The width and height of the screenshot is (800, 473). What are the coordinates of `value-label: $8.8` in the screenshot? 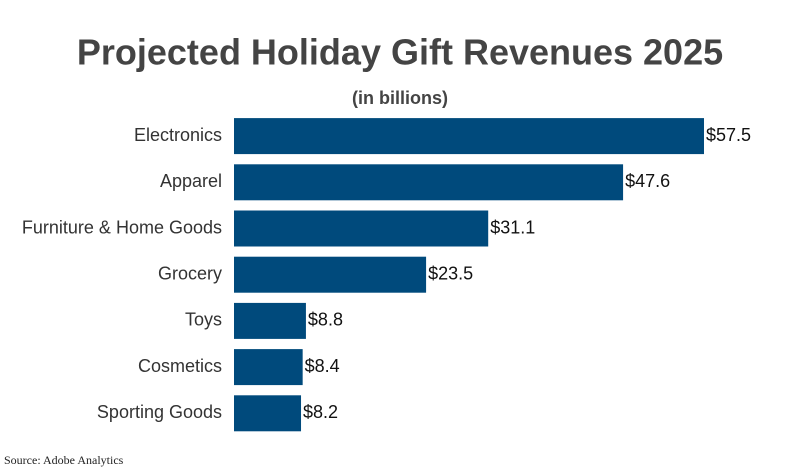 It's located at (325, 320).